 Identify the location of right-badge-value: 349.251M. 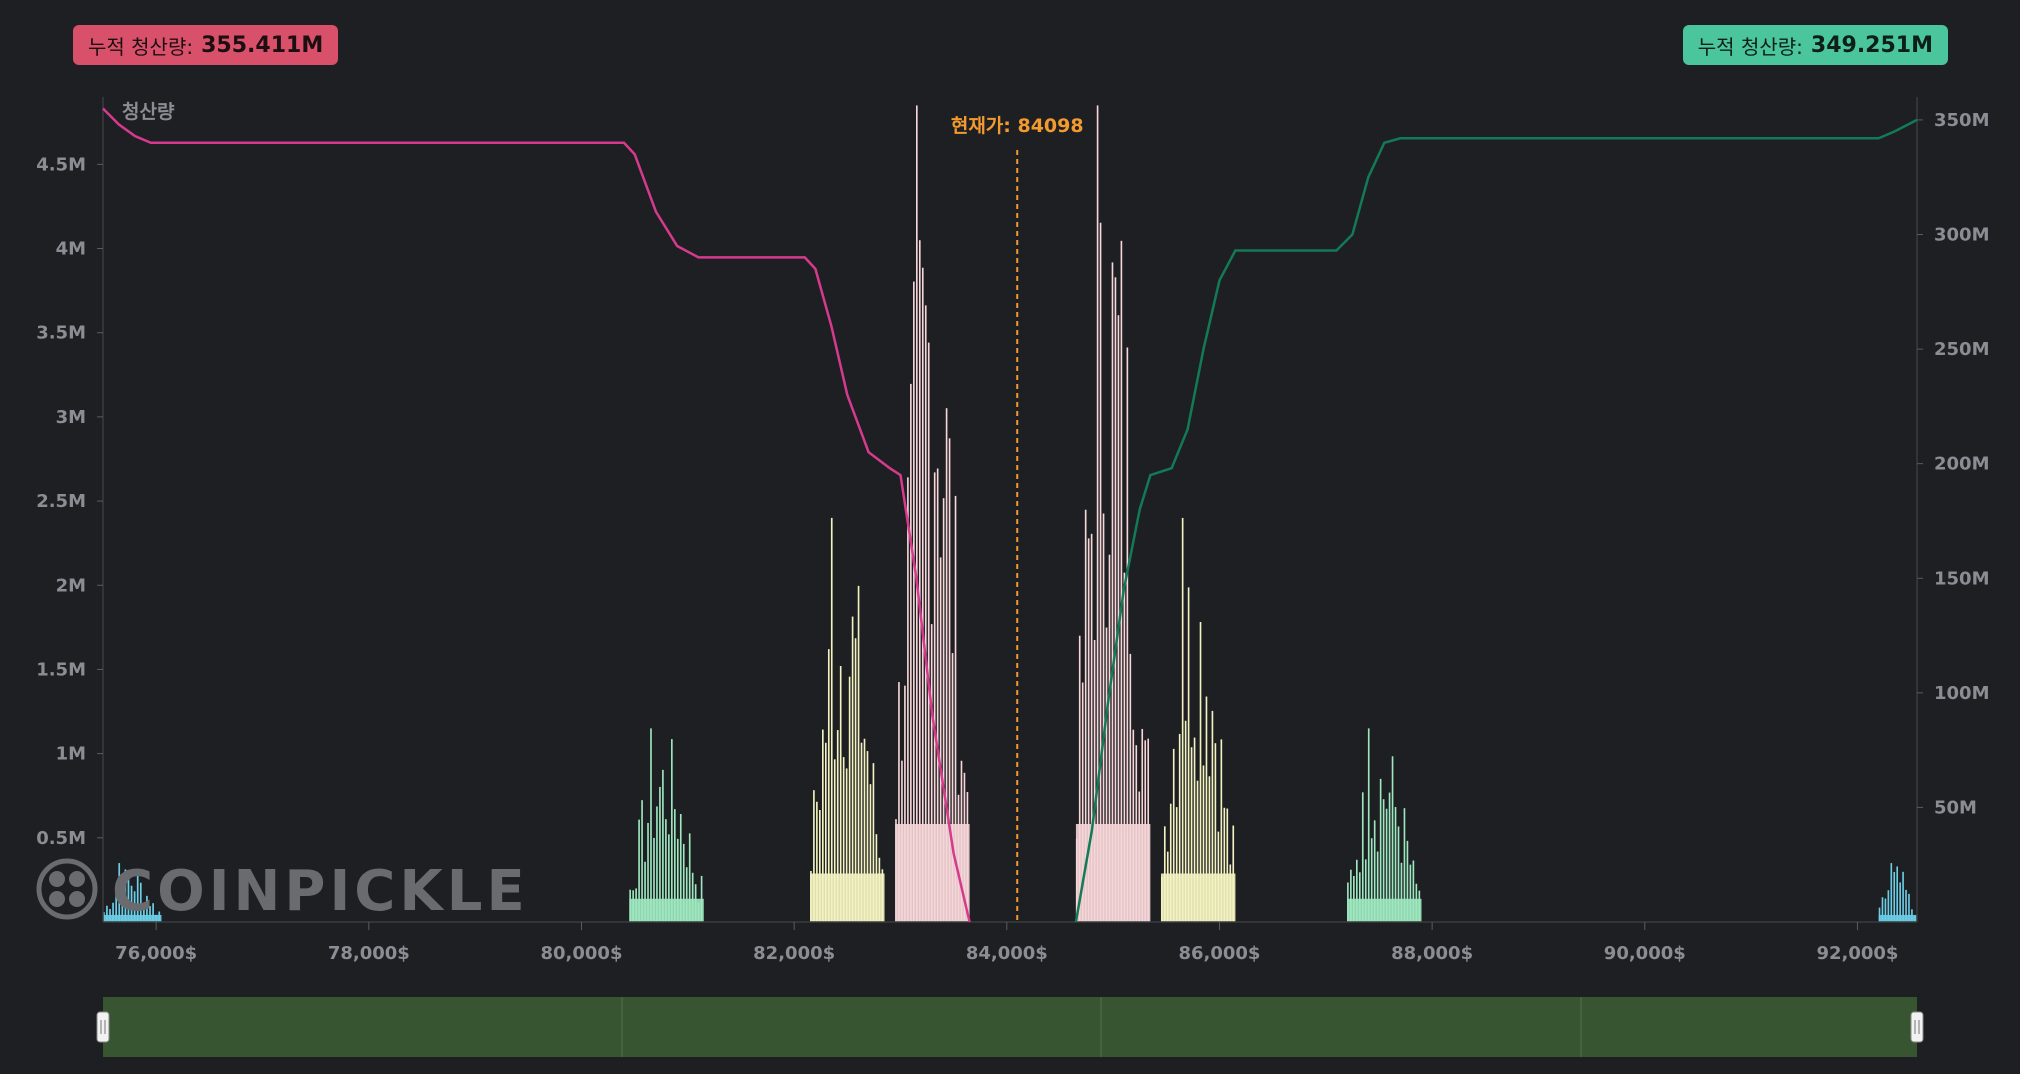
(1871, 45).